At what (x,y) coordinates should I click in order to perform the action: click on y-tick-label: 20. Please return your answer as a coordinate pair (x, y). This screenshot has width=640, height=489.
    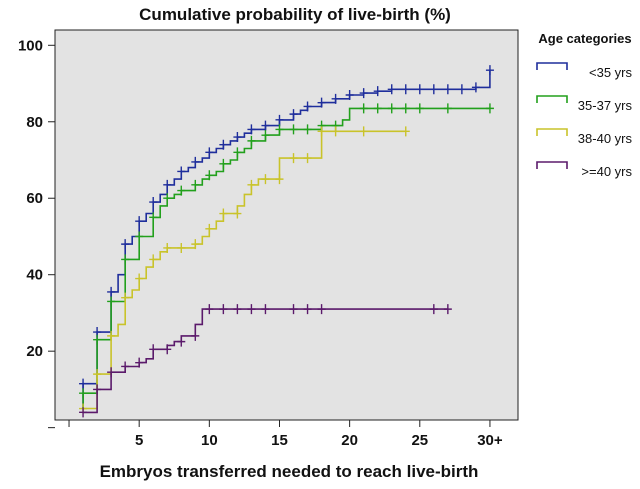
    Looking at the image, I should click on (34, 351).